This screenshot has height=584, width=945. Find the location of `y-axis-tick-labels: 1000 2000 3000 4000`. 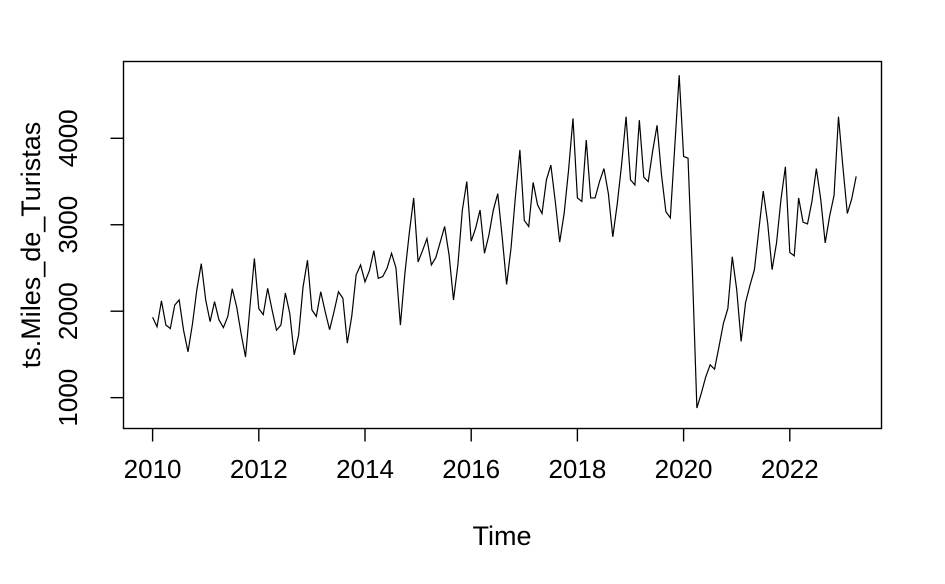

y-axis-tick-labels: 1000 2000 3000 4000 is located at coordinates (68, 267).